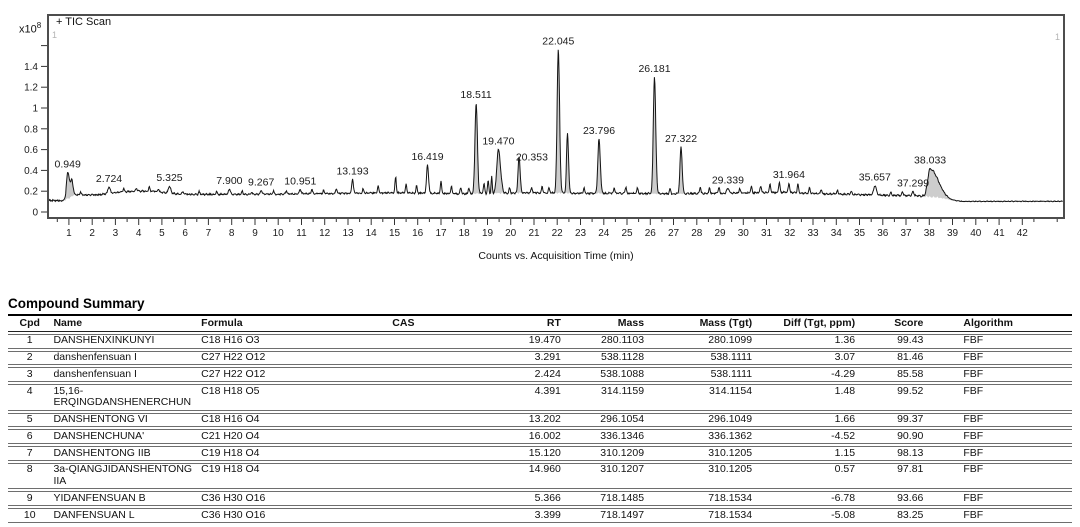 This screenshot has height=527, width=1080. I want to click on cell-rt: 13.202, so click(536, 420).